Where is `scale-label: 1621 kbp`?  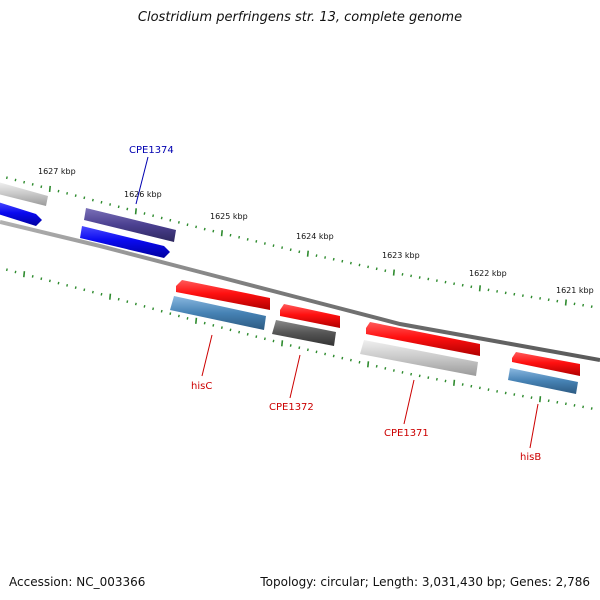
scale-label: 1621 kbp is located at coordinates (575, 290).